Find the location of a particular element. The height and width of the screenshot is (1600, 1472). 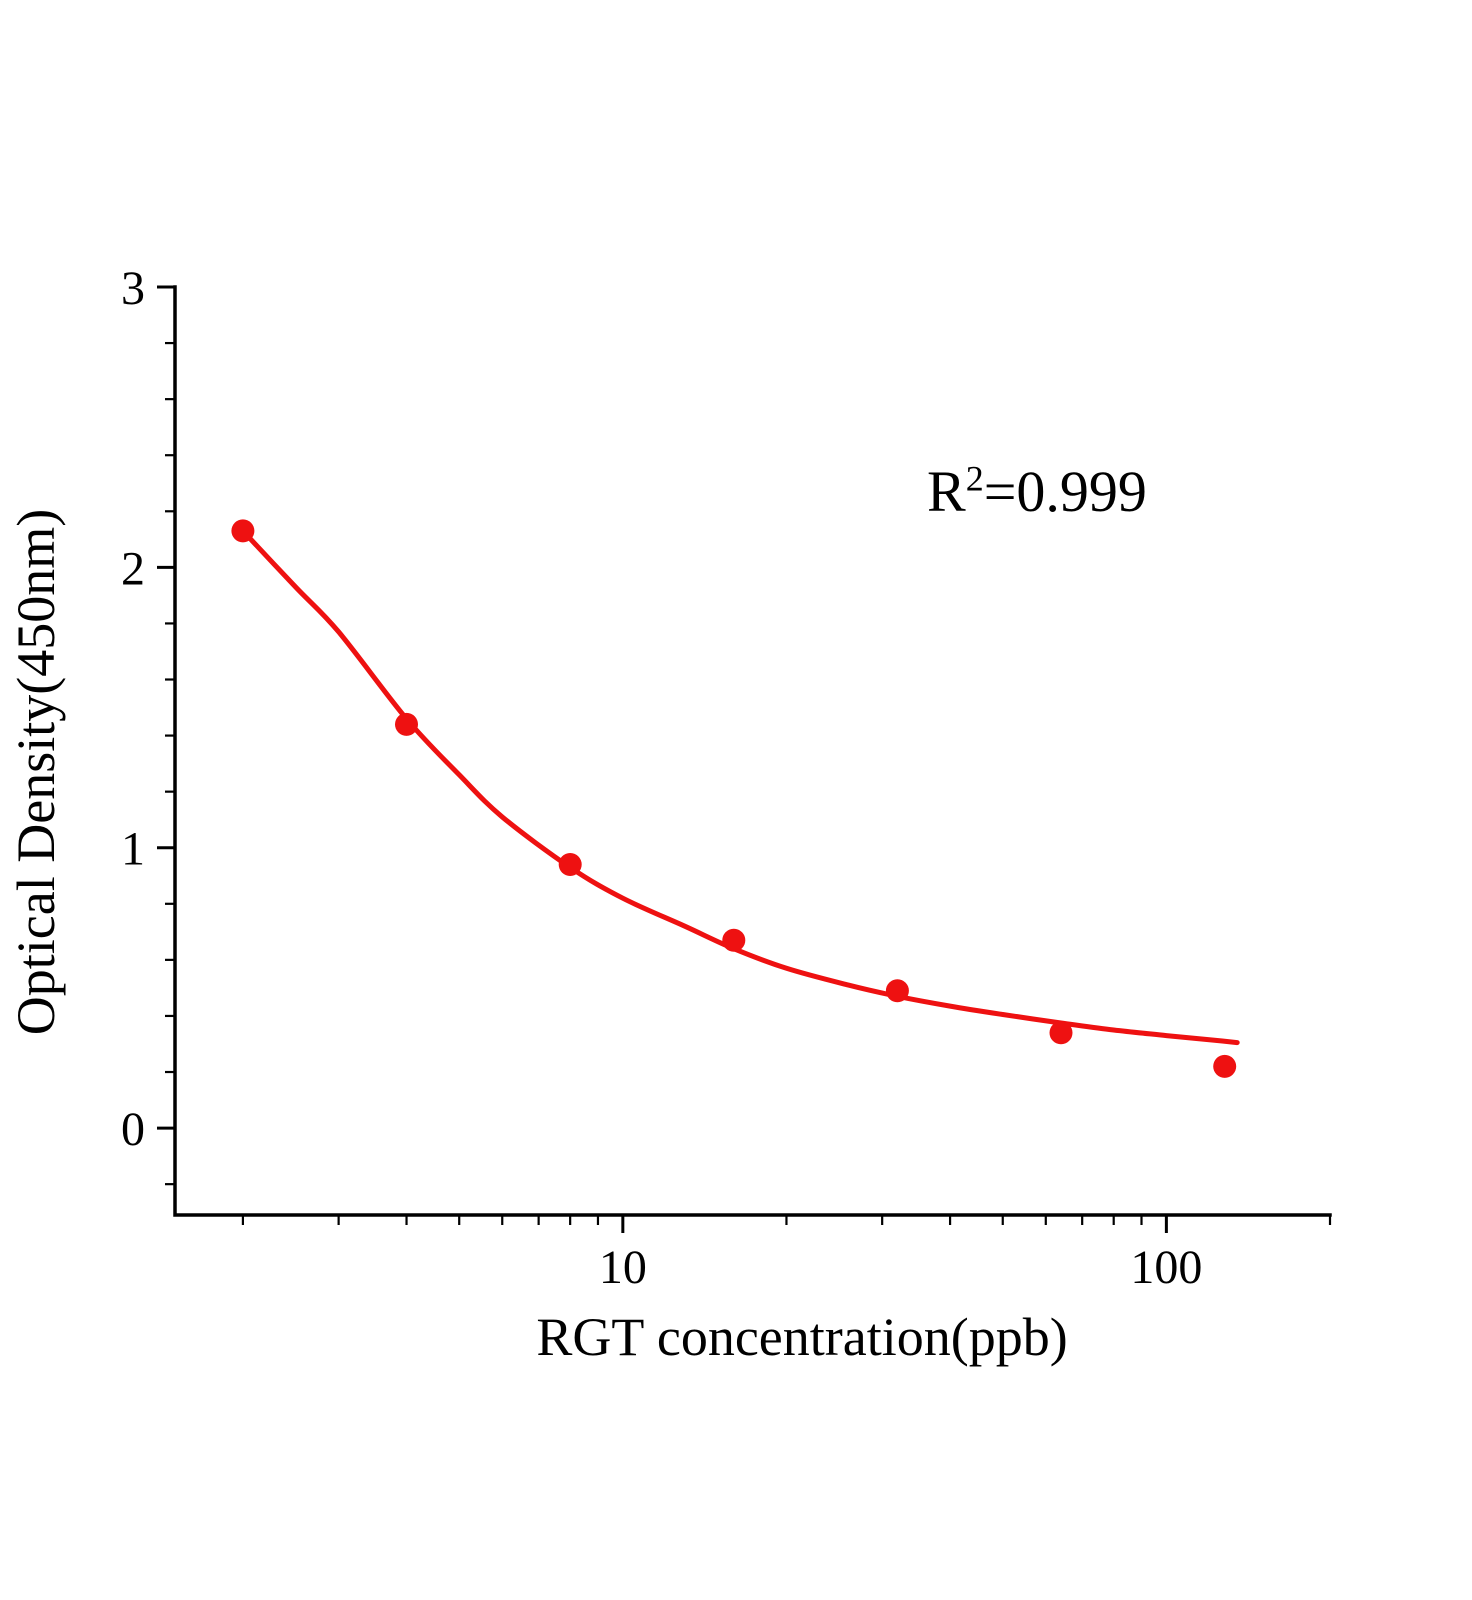

y-tick-label: 1 is located at coordinates (133, 849).